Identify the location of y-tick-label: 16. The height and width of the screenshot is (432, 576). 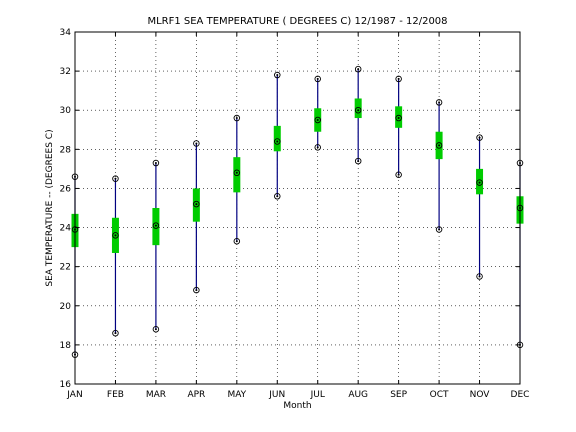
(66, 385).